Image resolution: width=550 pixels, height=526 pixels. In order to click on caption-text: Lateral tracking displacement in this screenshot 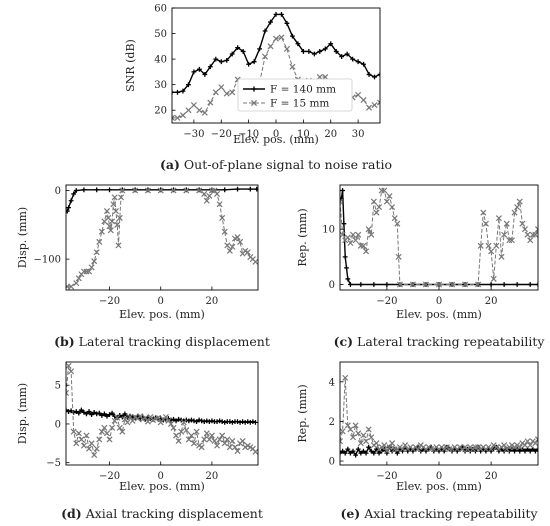, I will do `click(174, 341)`.